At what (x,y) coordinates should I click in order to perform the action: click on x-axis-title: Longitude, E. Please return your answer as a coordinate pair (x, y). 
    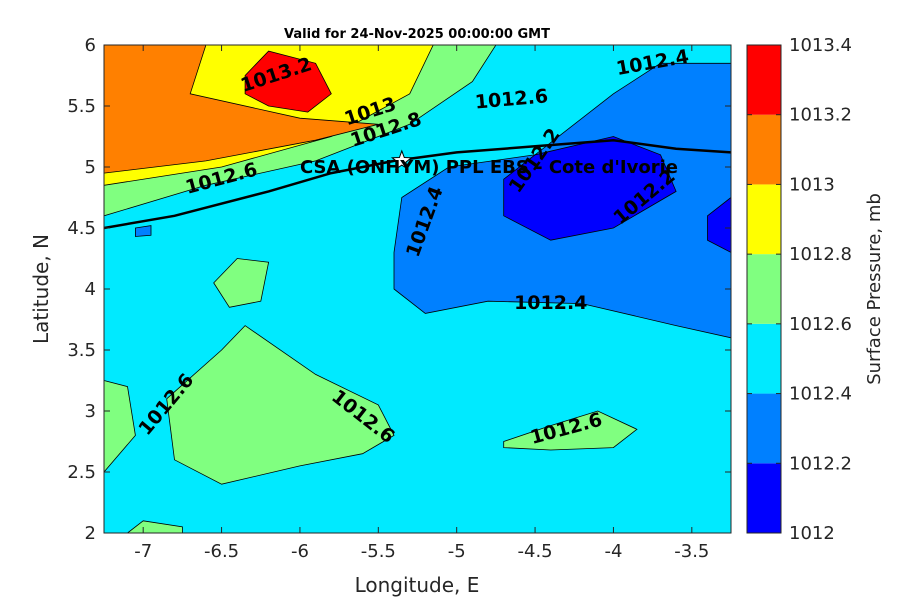
    Looking at the image, I should click on (417, 585).